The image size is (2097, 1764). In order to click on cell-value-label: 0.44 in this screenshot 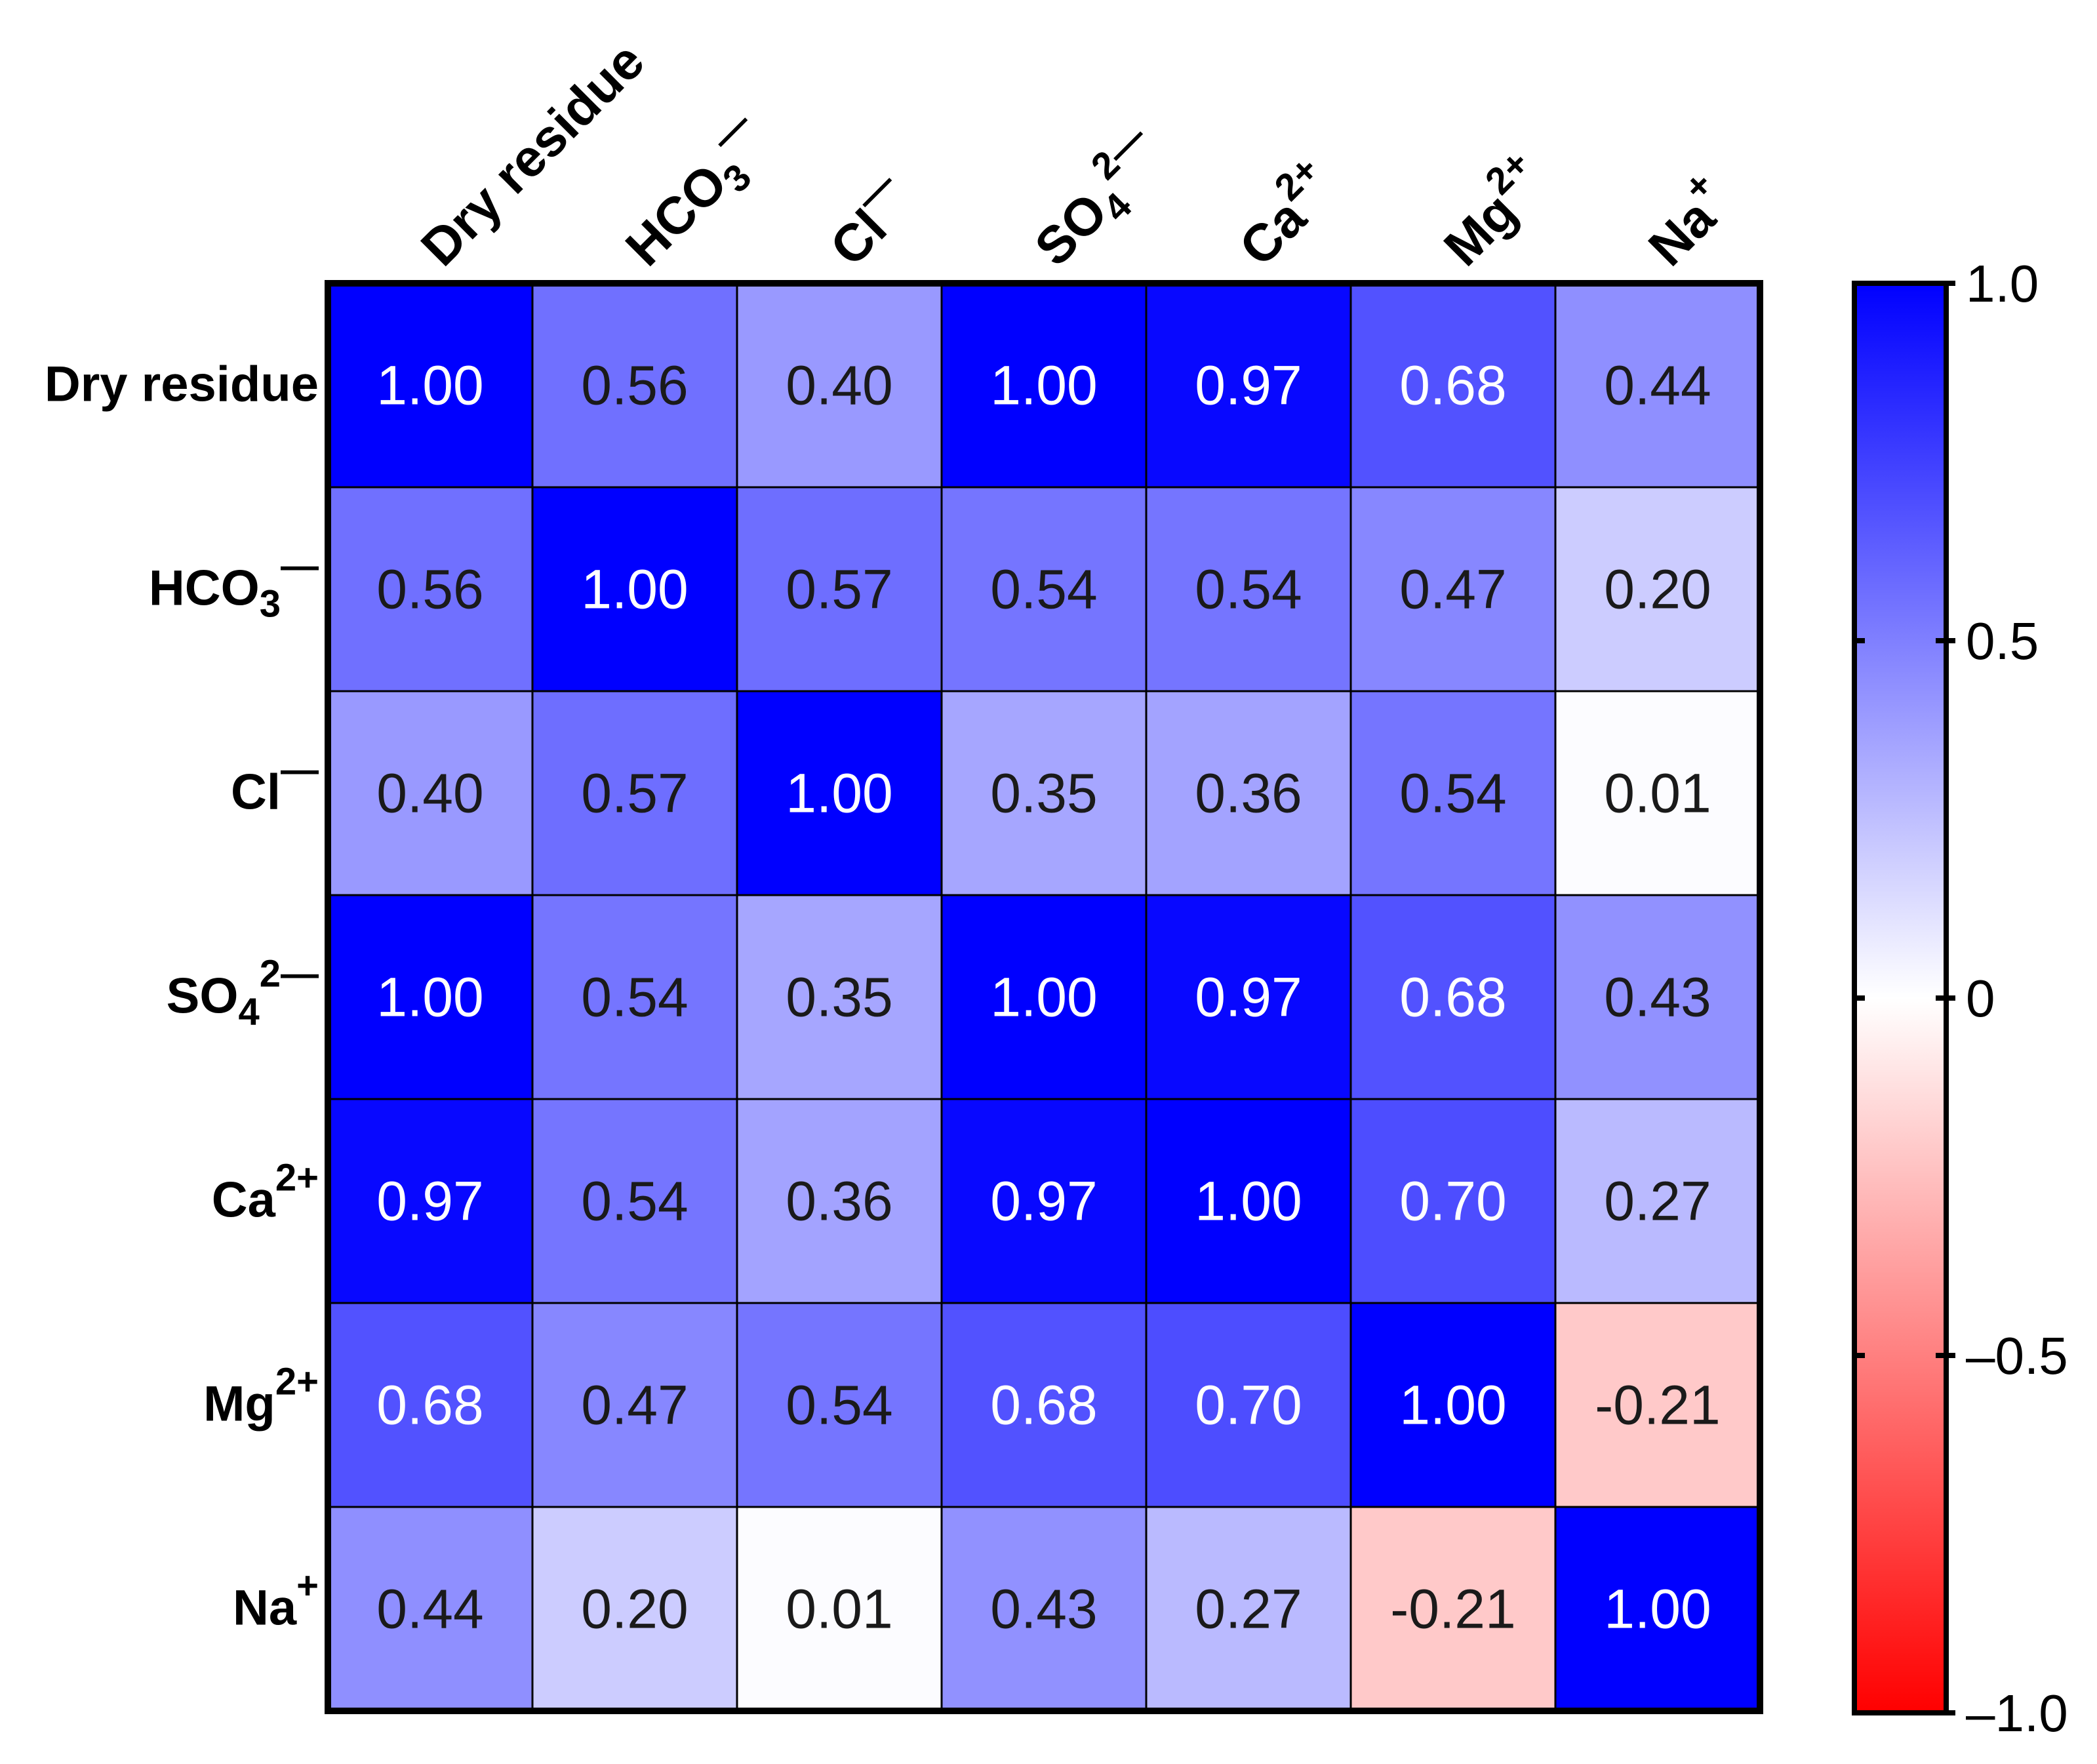, I will do `click(430, 1609)`.